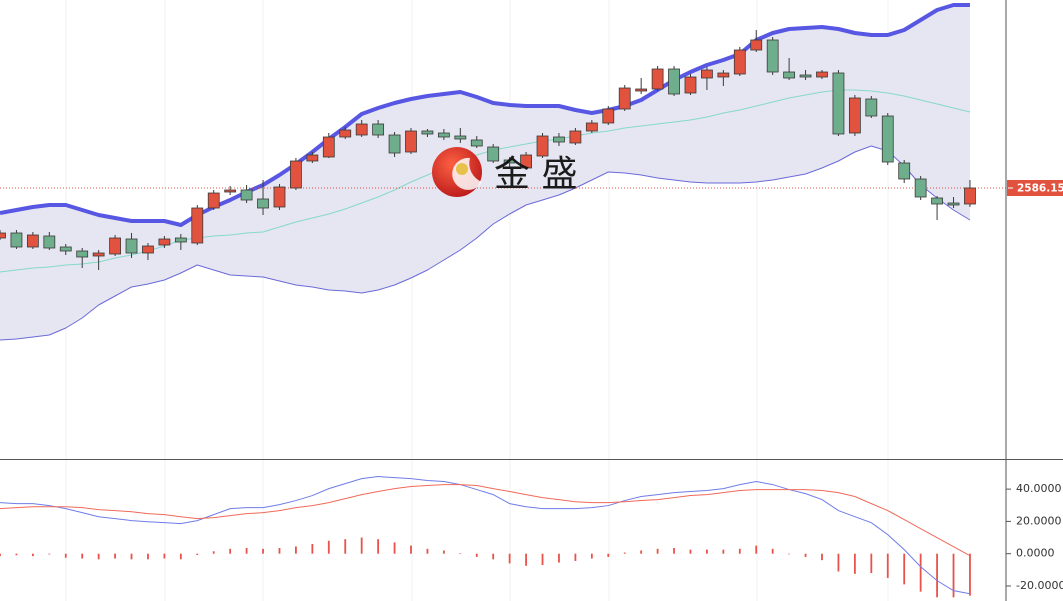 Image resolution: width=1063 pixels, height=601 pixels. I want to click on last-price-tag, so click(1035, 188).